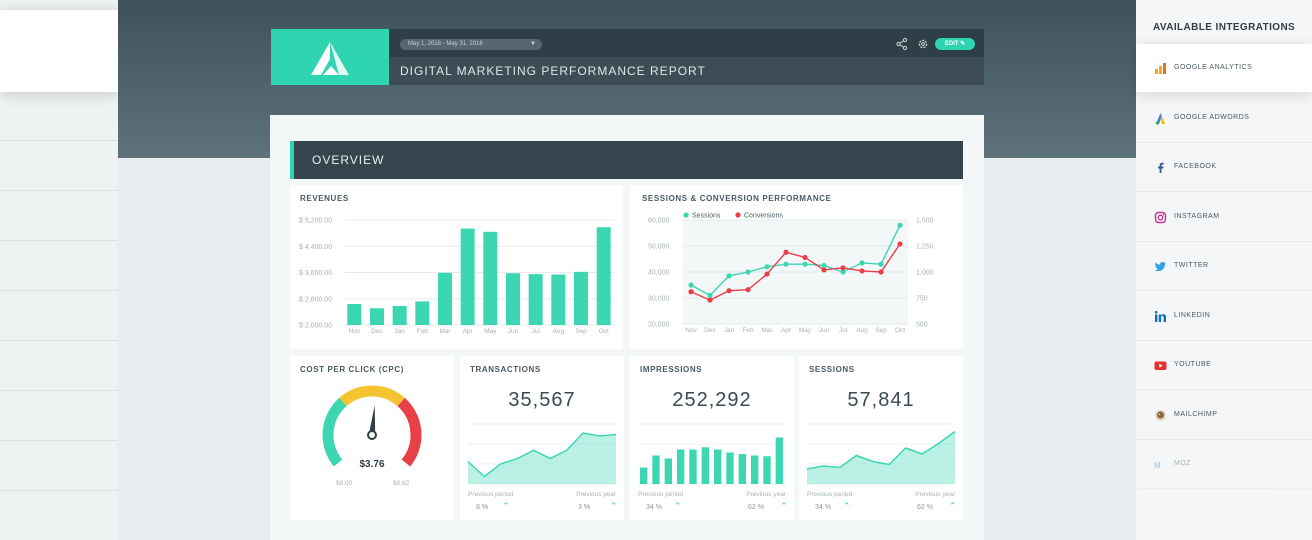  I want to click on x-tick-label: Jun, so click(513, 331).